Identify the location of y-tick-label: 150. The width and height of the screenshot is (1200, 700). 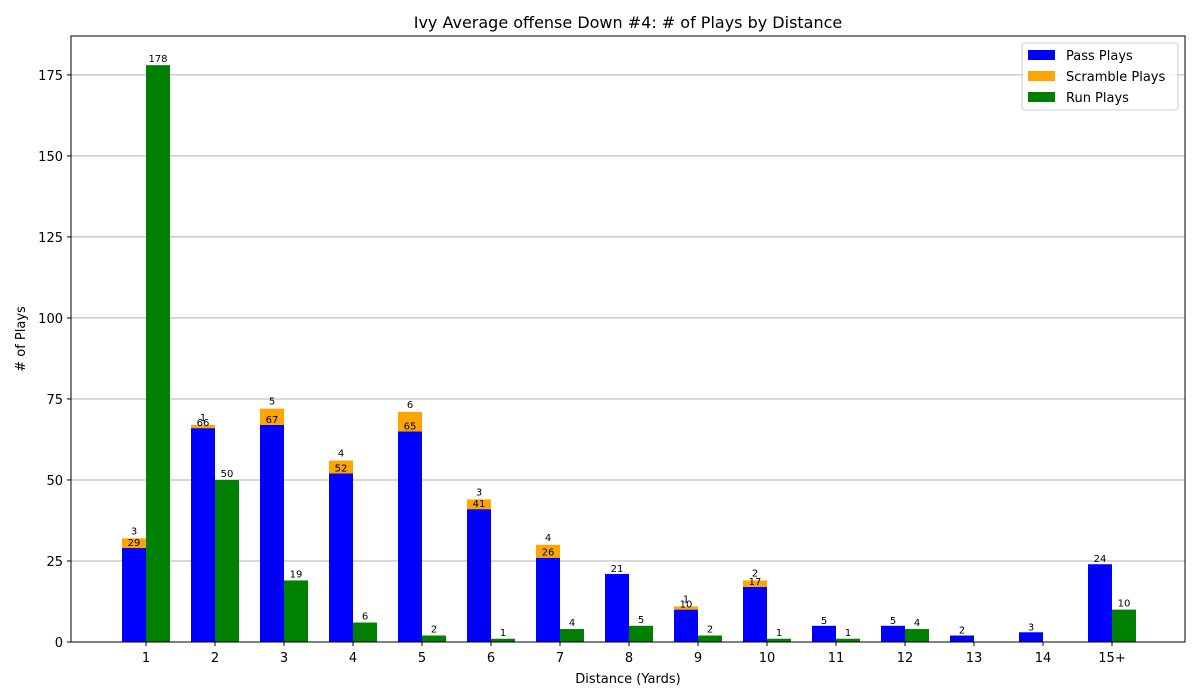
(50, 157).